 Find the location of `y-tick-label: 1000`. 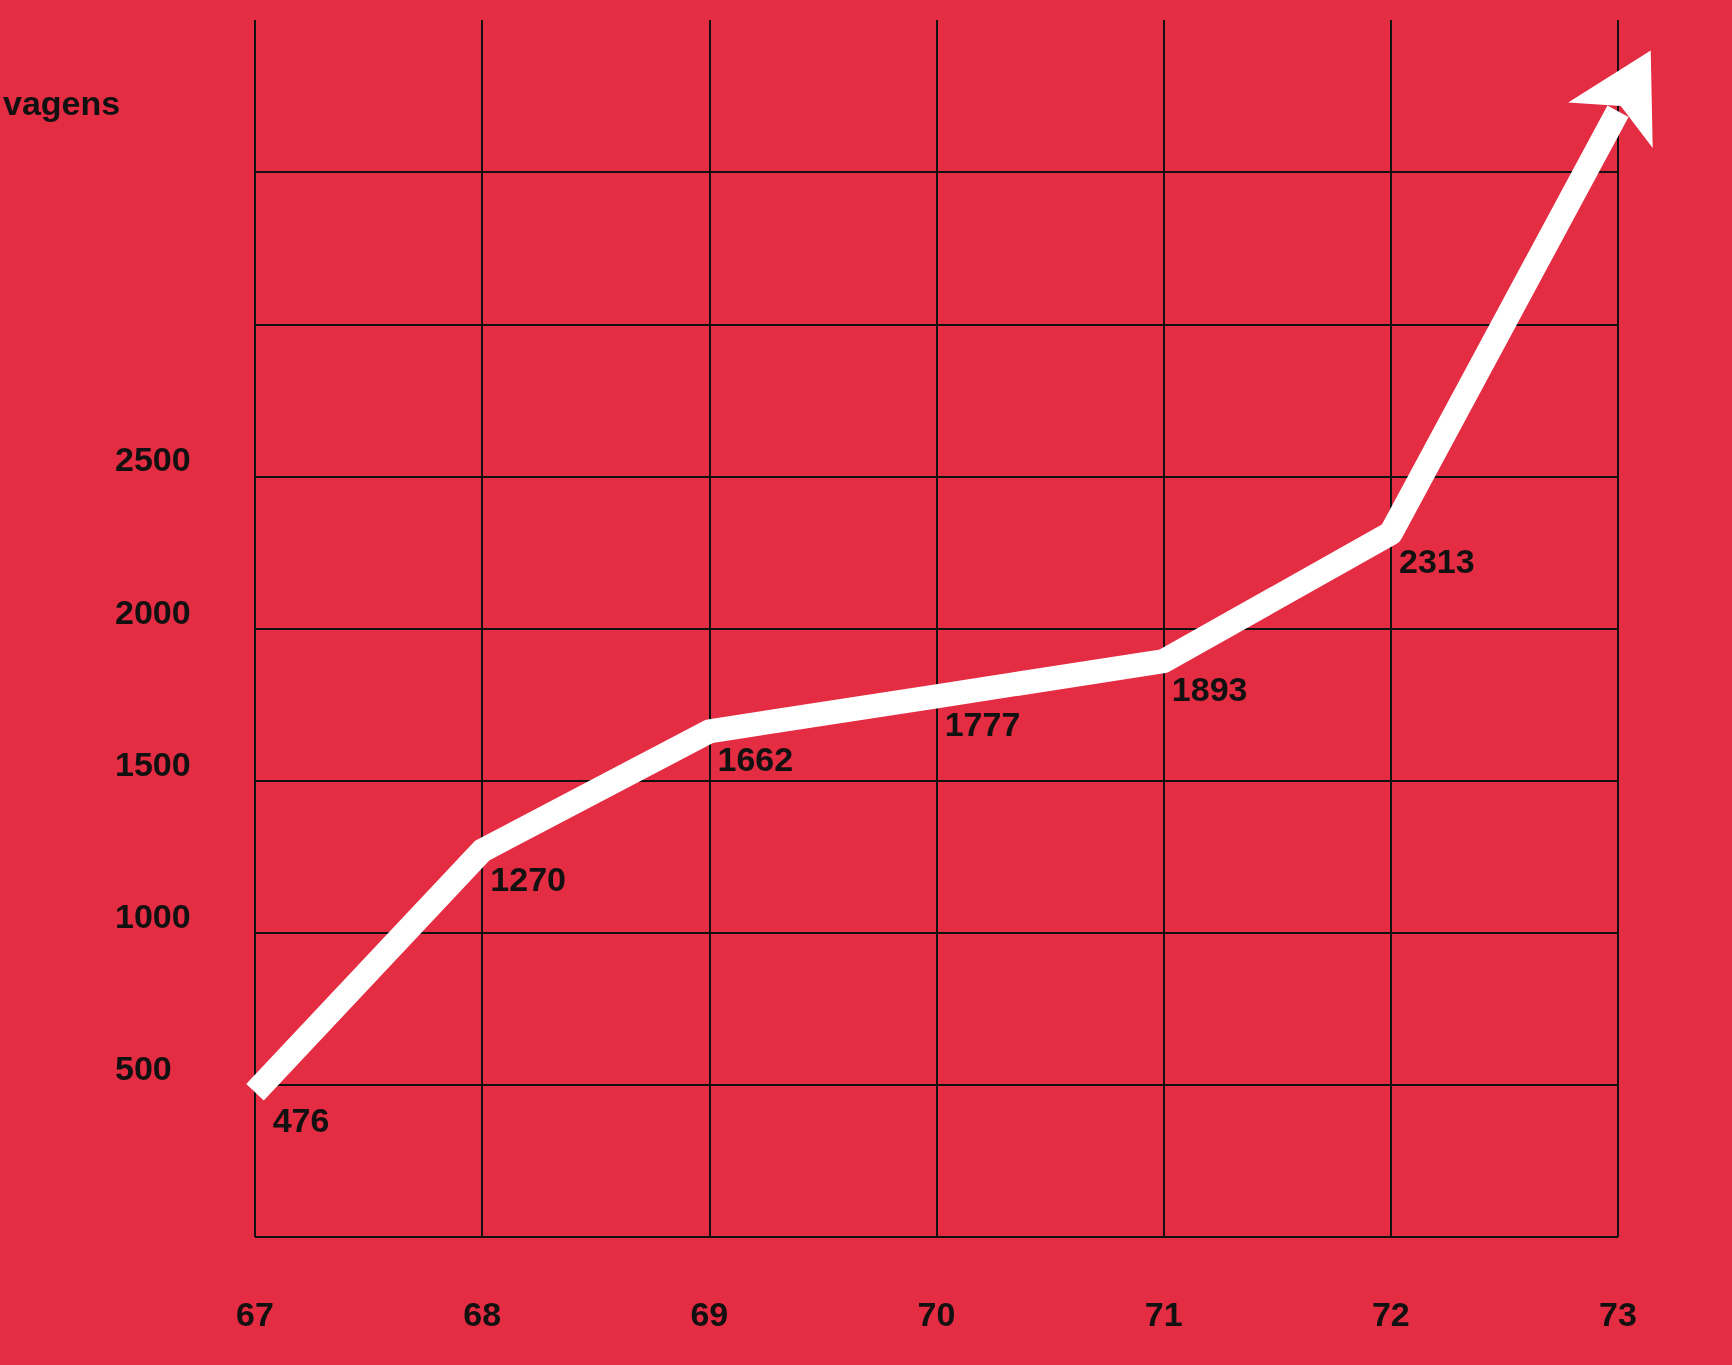

y-tick-label: 1000 is located at coordinates (153, 915).